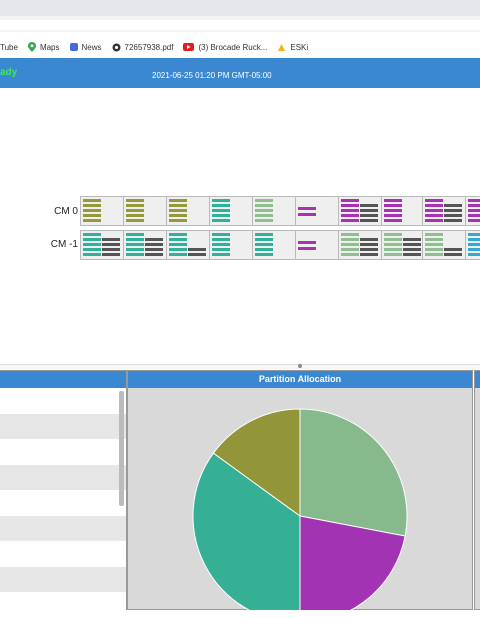 This screenshot has width=480, height=618. What do you see at coordinates (66, 211) in the screenshot?
I see `cm0-label: CM 0` at bounding box center [66, 211].